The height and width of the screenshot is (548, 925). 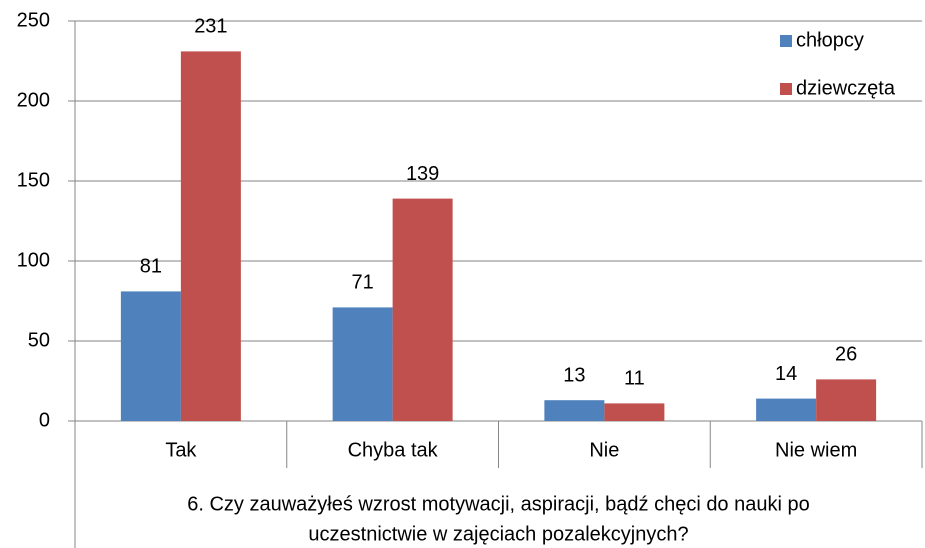 I want to click on y-tick-label: 50, so click(x=39, y=340).